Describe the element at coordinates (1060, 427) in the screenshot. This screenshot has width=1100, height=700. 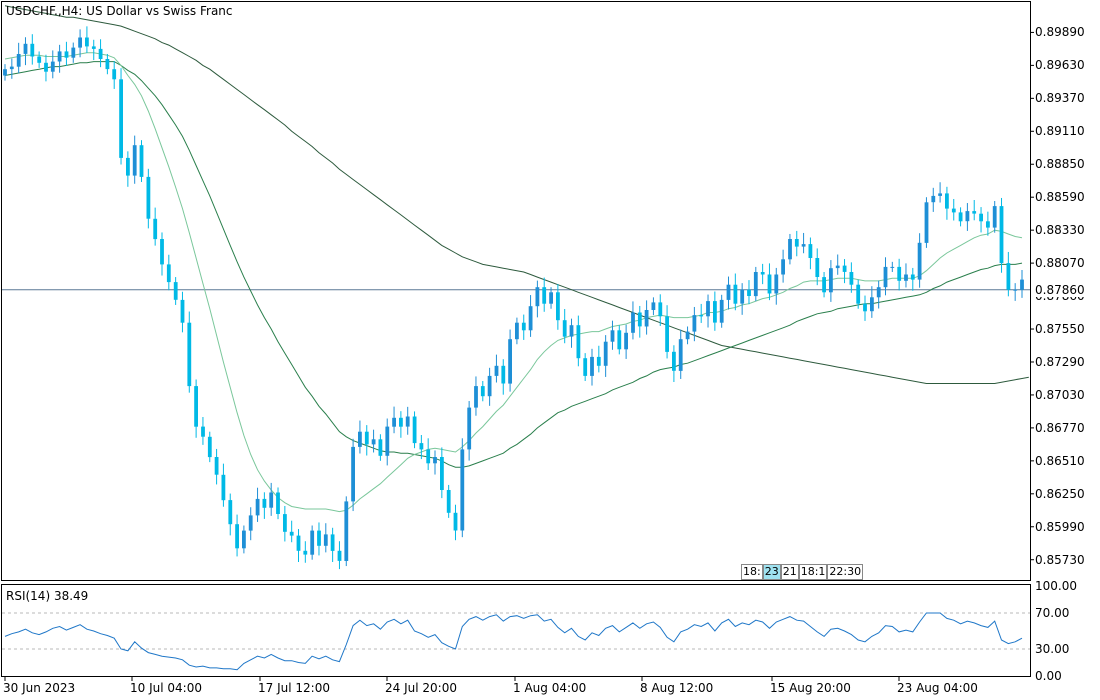
I see `price-tick-label: 0.86770` at that location.